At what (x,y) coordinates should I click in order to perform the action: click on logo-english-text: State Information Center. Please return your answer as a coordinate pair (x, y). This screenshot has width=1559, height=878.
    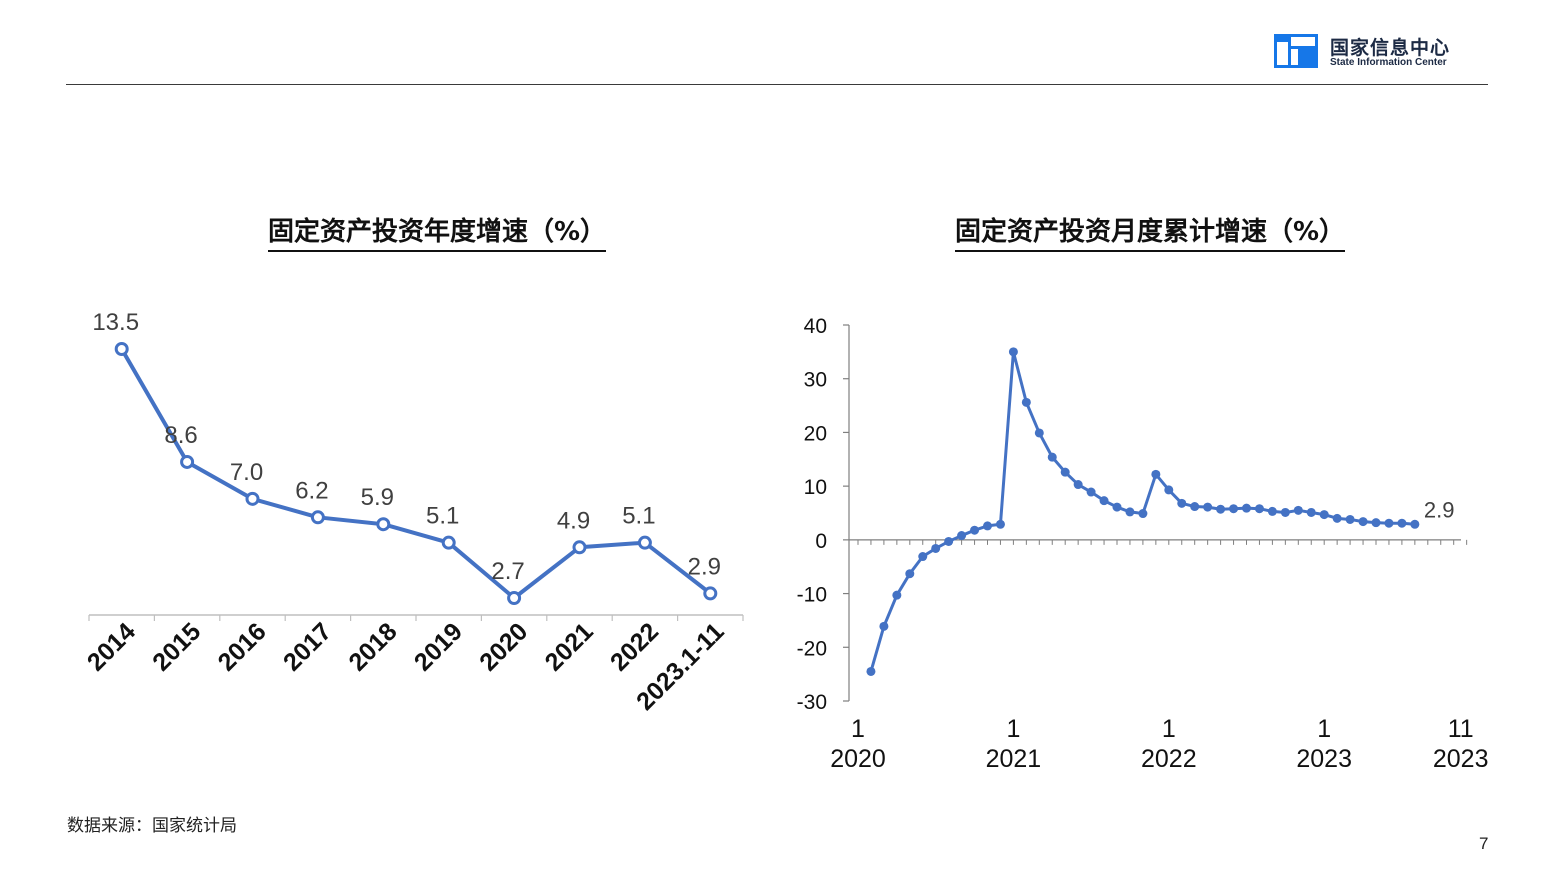
    Looking at the image, I should click on (1388, 62).